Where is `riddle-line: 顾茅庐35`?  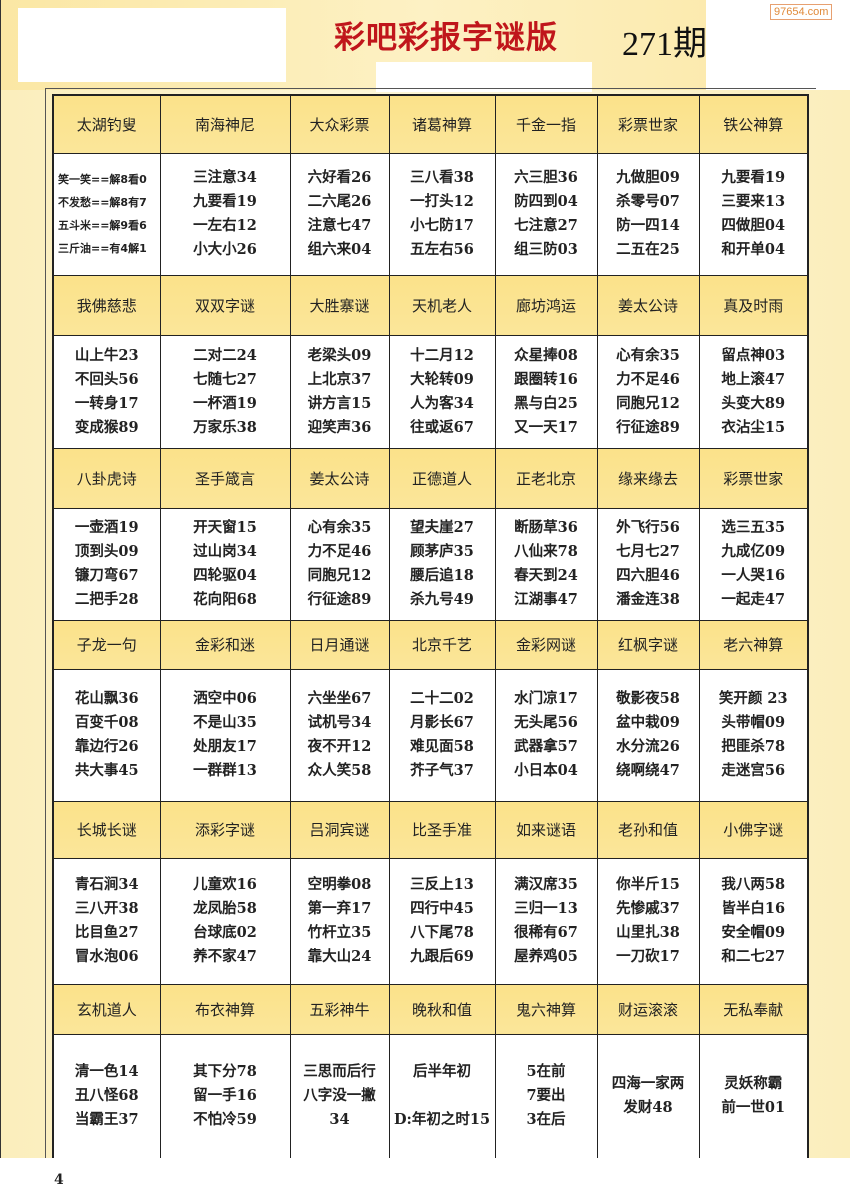 riddle-line: 顾茅庐35 is located at coordinates (442, 551).